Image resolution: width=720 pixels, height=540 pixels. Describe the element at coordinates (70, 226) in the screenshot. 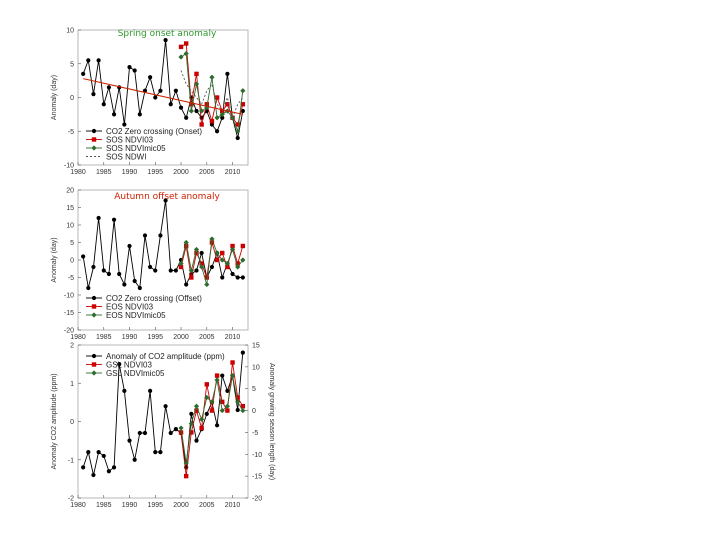

I see `y-tick-label: 10` at that location.